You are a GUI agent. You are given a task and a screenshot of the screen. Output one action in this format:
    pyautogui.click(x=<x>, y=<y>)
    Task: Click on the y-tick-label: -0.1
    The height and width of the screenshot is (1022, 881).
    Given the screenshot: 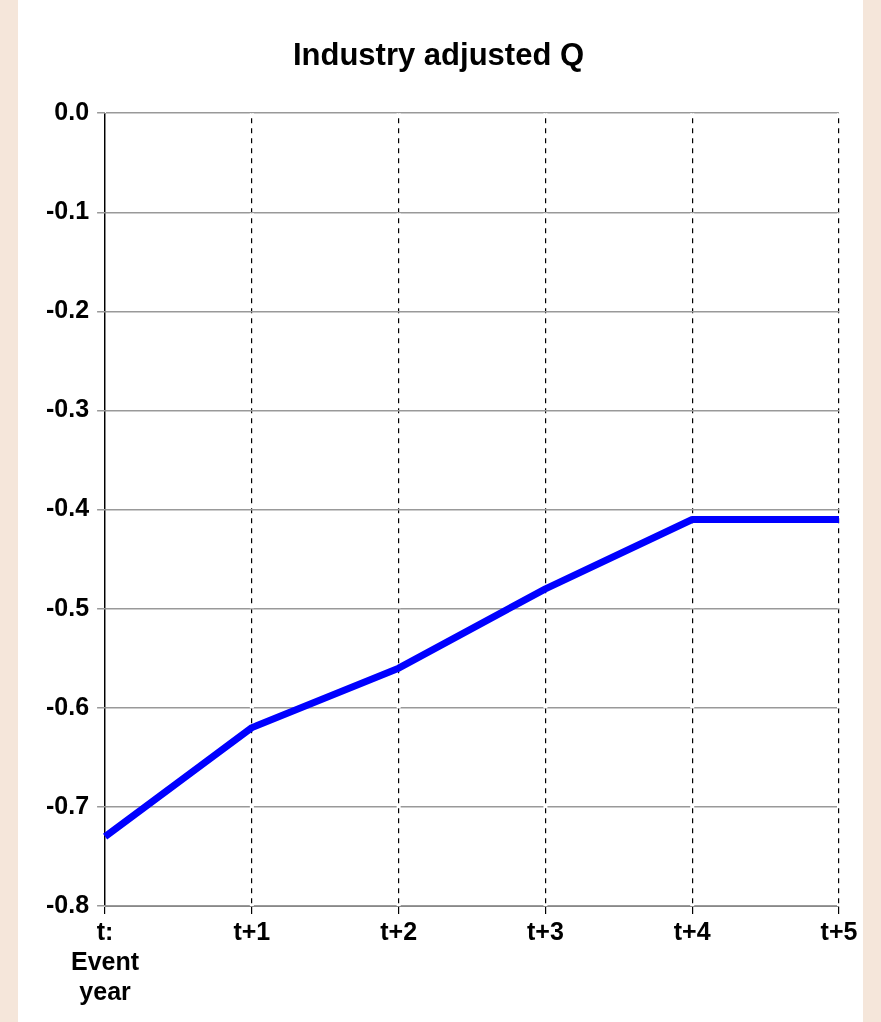 What is the action you would take?
    pyautogui.click(x=67, y=210)
    